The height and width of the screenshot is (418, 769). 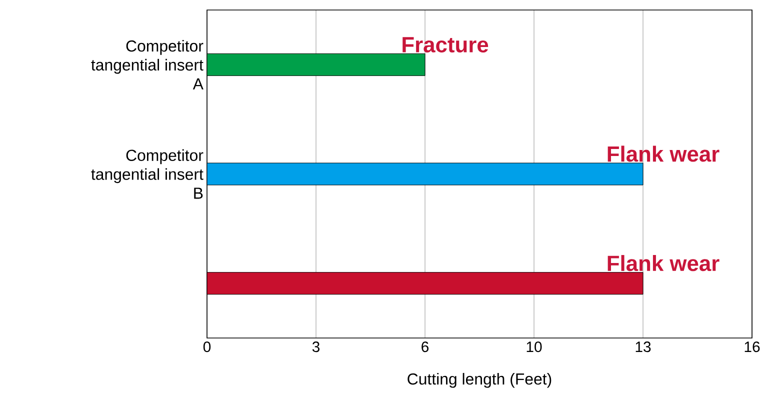 What do you see at coordinates (534, 347) in the screenshot?
I see `x-tick-label: 10` at bounding box center [534, 347].